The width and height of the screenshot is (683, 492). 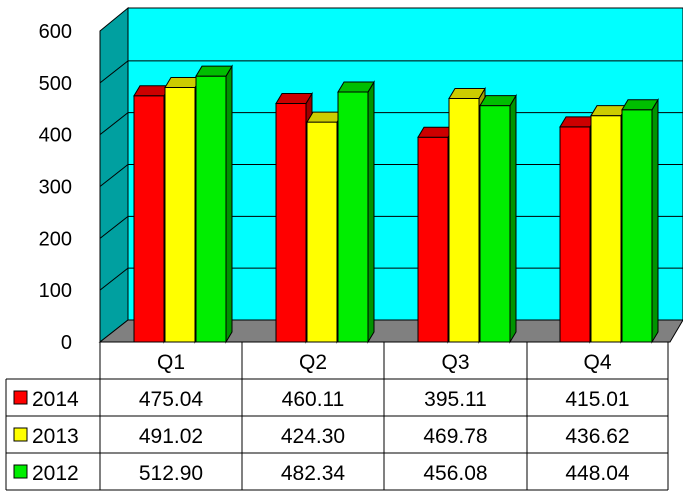 What do you see at coordinates (313, 362) in the screenshot?
I see `x-category-label: Q2` at bounding box center [313, 362].